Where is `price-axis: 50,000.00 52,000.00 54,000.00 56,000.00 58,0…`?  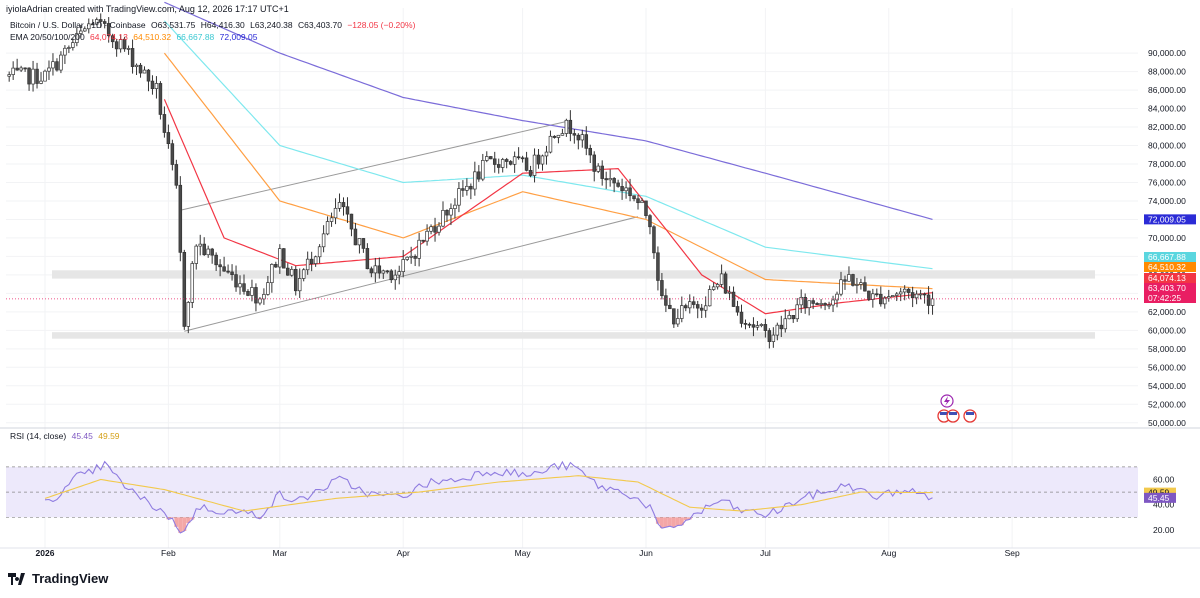 price-axis: 50,000.00 52,000.00 54,000.00 56,000.00 58,0… is located at coordinates (1167, 238).